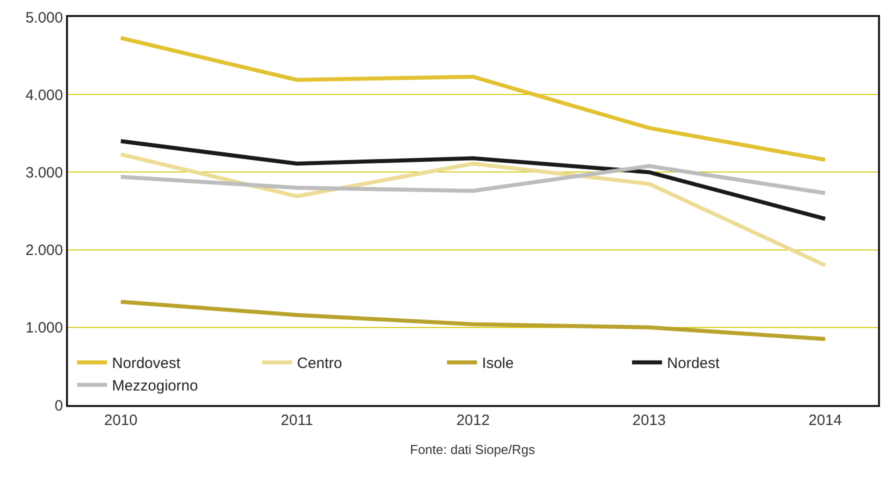  Describe the element at coordinates (58, 405) in the screenshot. I see `y-tick-label: 0` at that location.